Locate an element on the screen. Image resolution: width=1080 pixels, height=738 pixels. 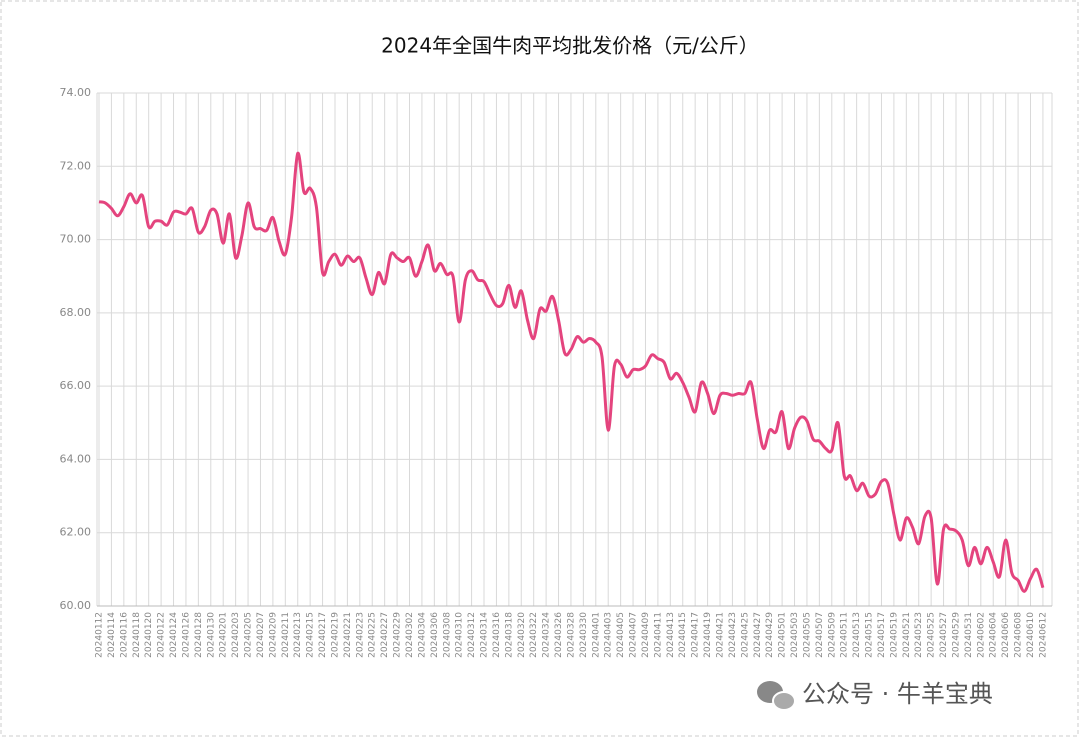
x-tick-label: 20240411 is located at coordinates (658, 635).